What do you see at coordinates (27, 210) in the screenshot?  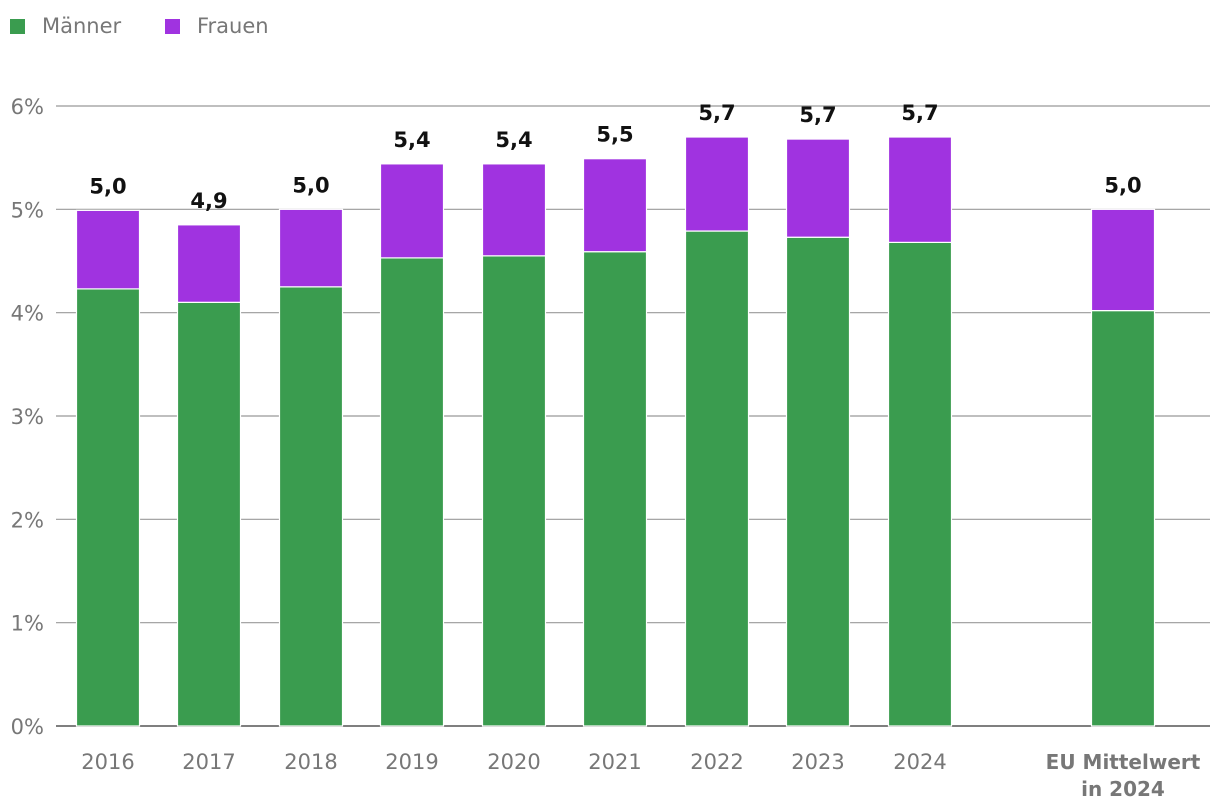 I see `y-tick-label: 5%` at bounding box center [27, 210].